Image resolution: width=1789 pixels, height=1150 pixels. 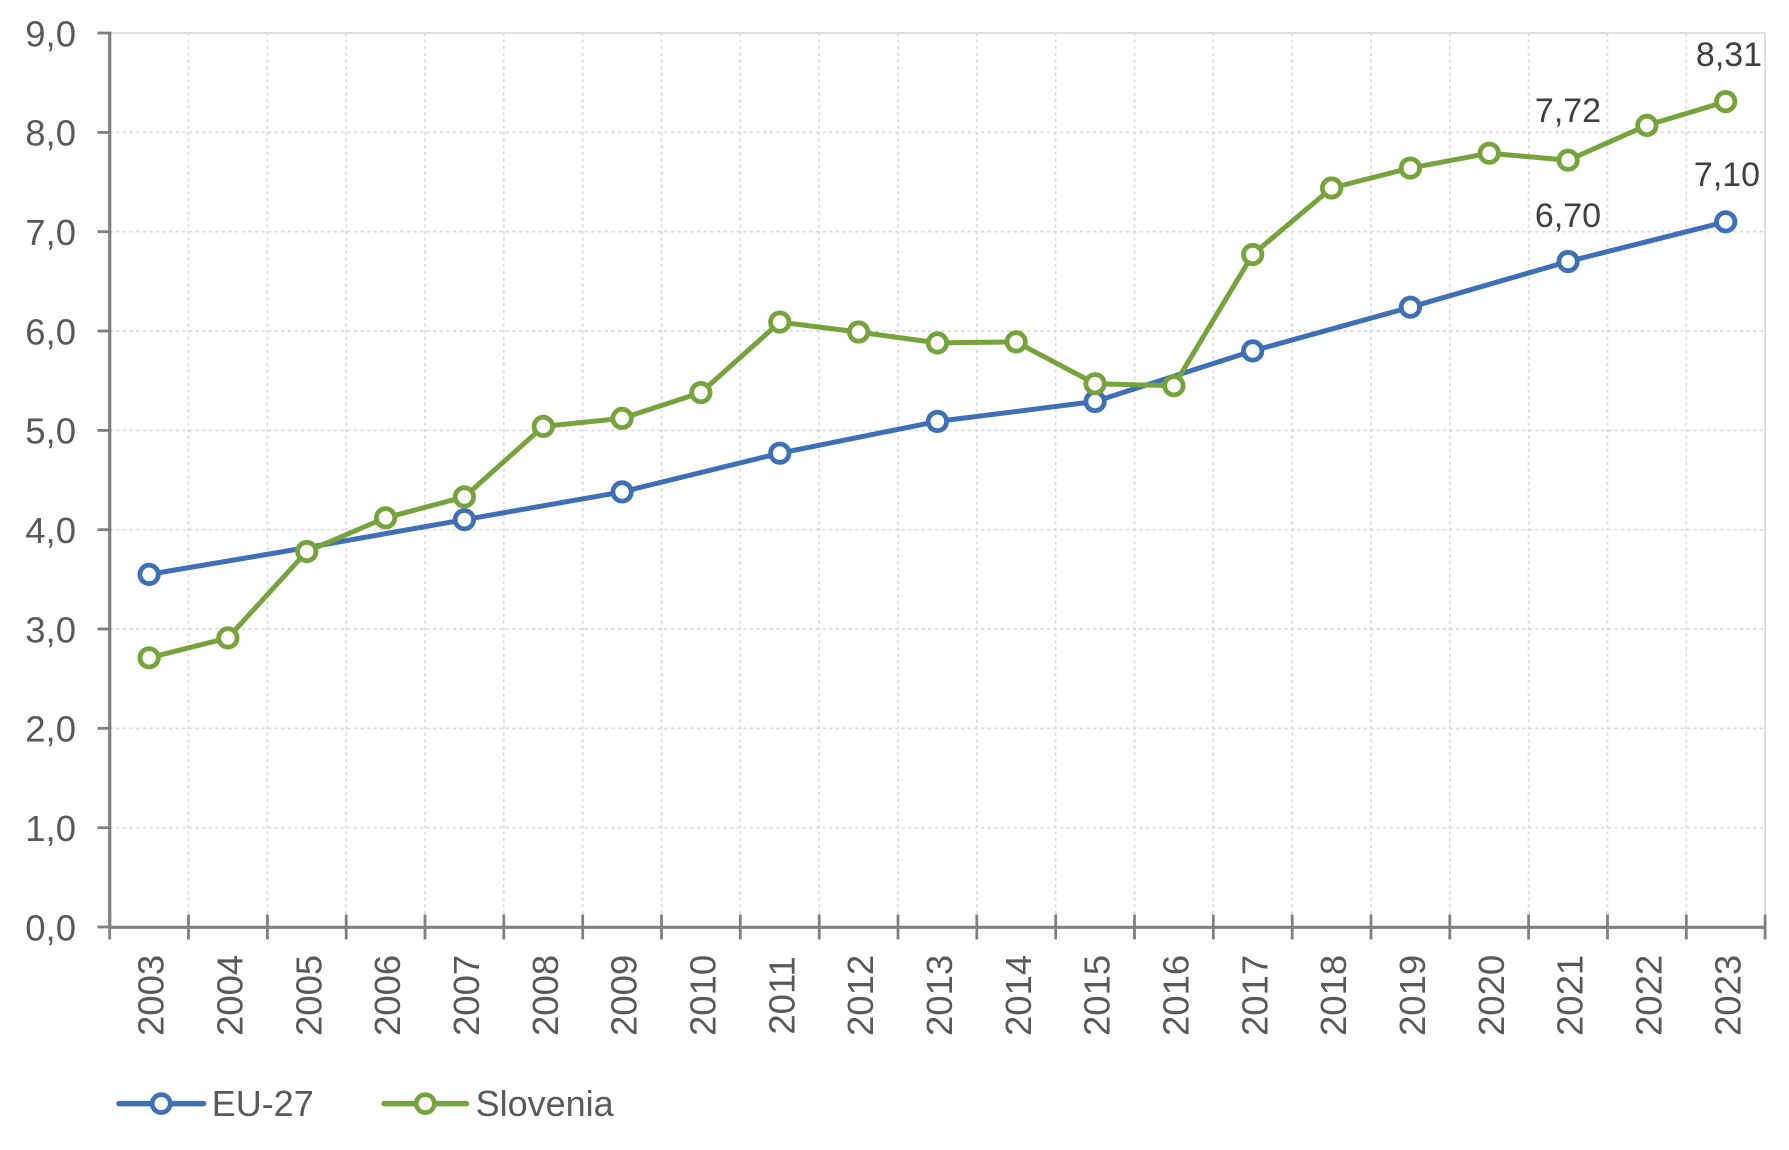 I want to click on svg-text: 2016, so click(x=1176, y=995).